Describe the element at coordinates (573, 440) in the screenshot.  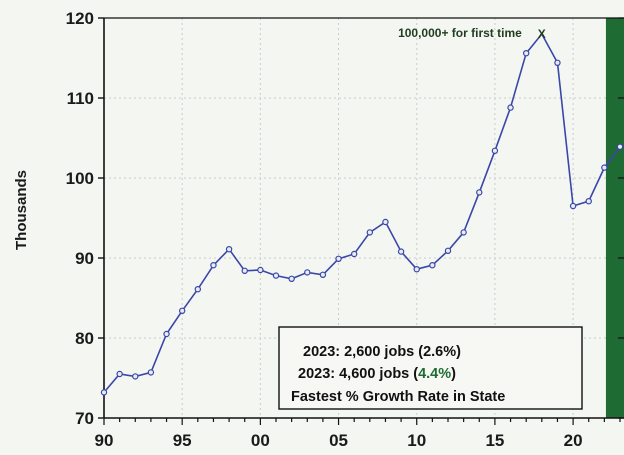
I see `x-tick-label: 20` at that location.